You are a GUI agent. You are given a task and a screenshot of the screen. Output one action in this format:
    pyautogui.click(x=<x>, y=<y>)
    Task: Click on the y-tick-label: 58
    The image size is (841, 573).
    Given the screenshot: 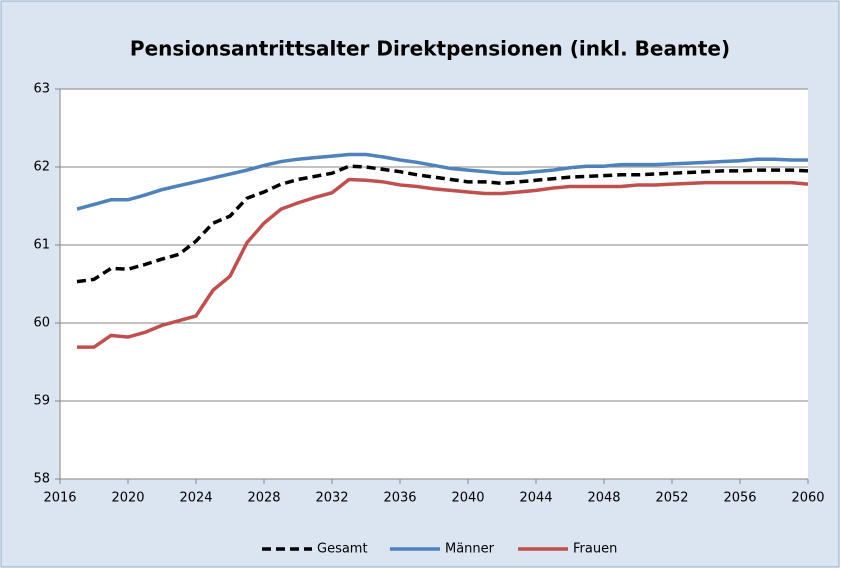 What is the action you would take?
    pyautogui.click(x=41, y=479)
    